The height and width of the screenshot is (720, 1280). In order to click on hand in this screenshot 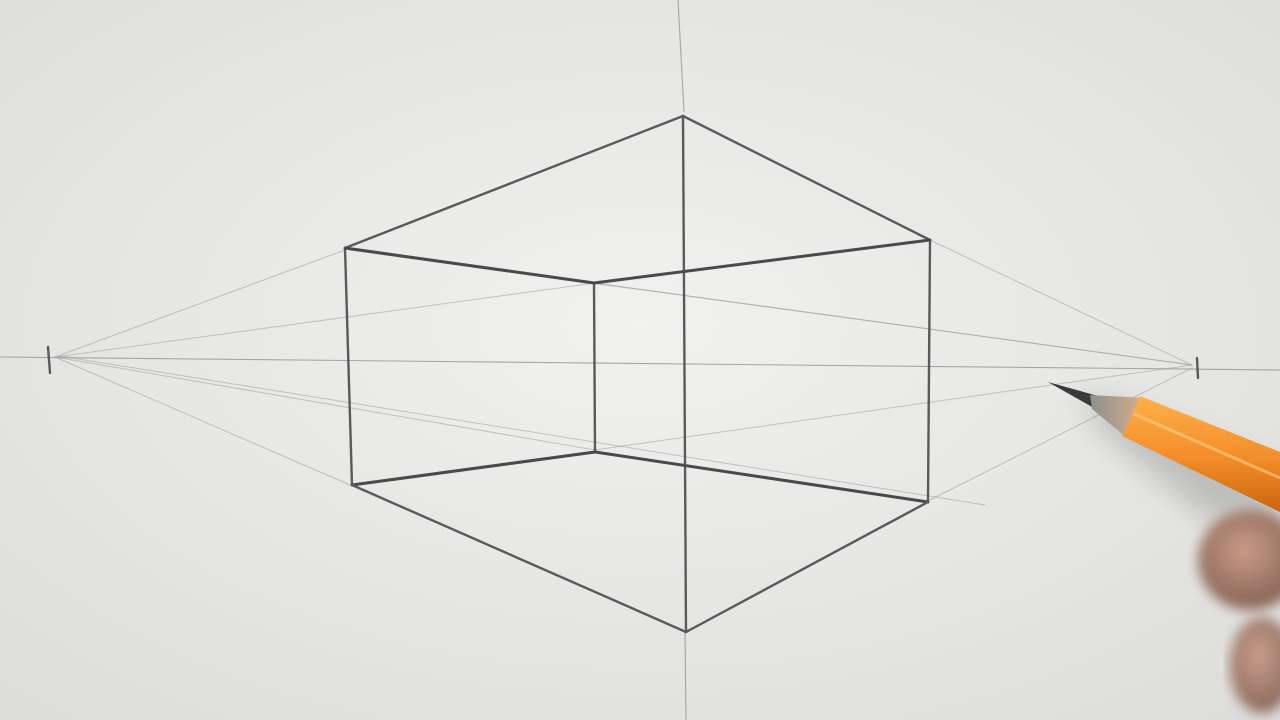, I will do `click(1239, 611)`.